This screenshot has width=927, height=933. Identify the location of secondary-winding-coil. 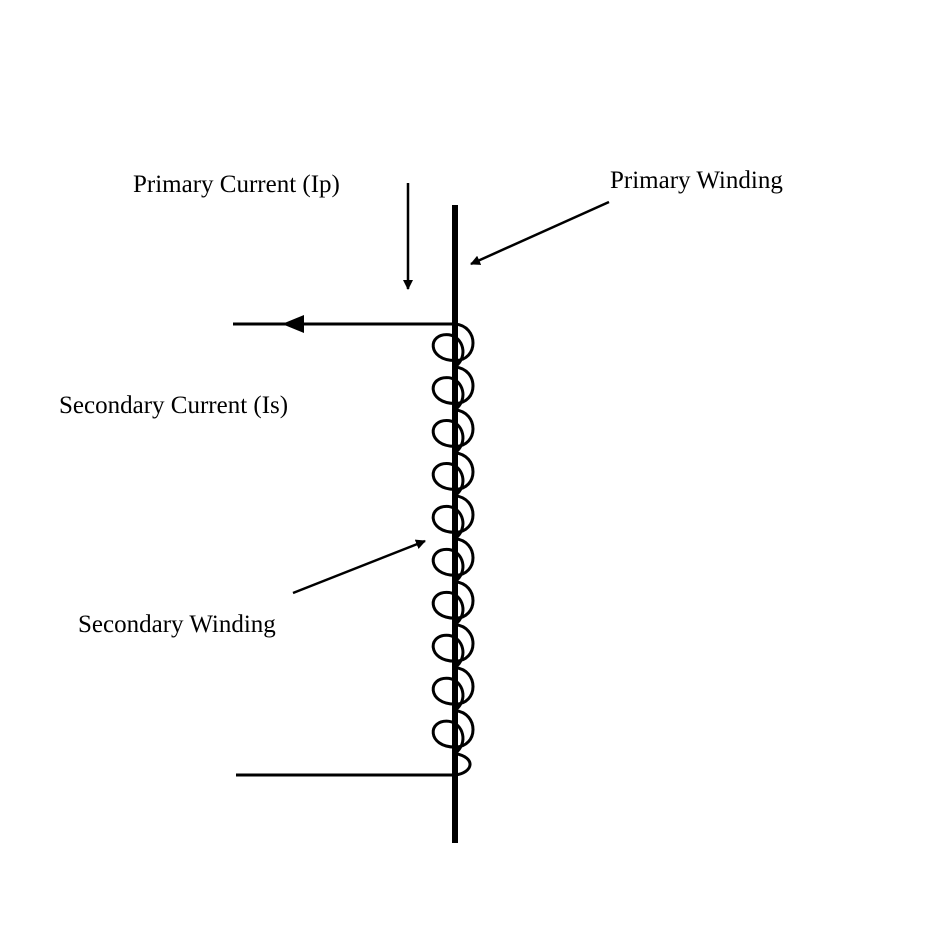
(453, 549).